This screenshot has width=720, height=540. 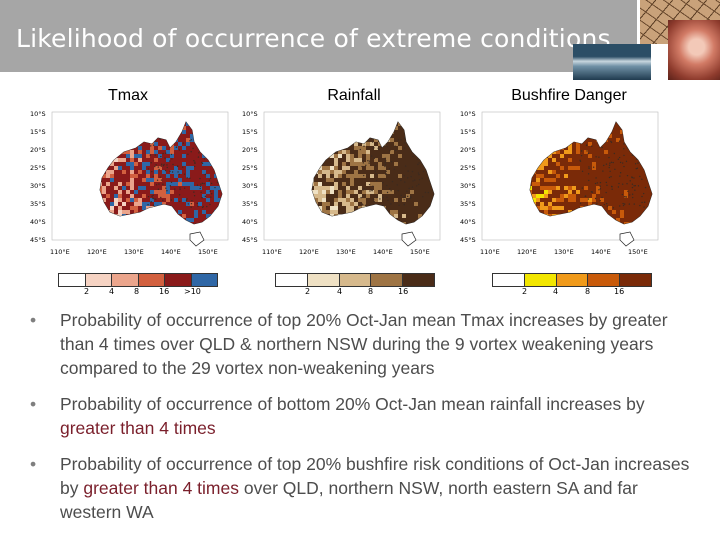 What do you see at coordinates (525, 291) in the screenshot?
I see `bushfire-cb-label: 2` at bounding box center [525, 291].